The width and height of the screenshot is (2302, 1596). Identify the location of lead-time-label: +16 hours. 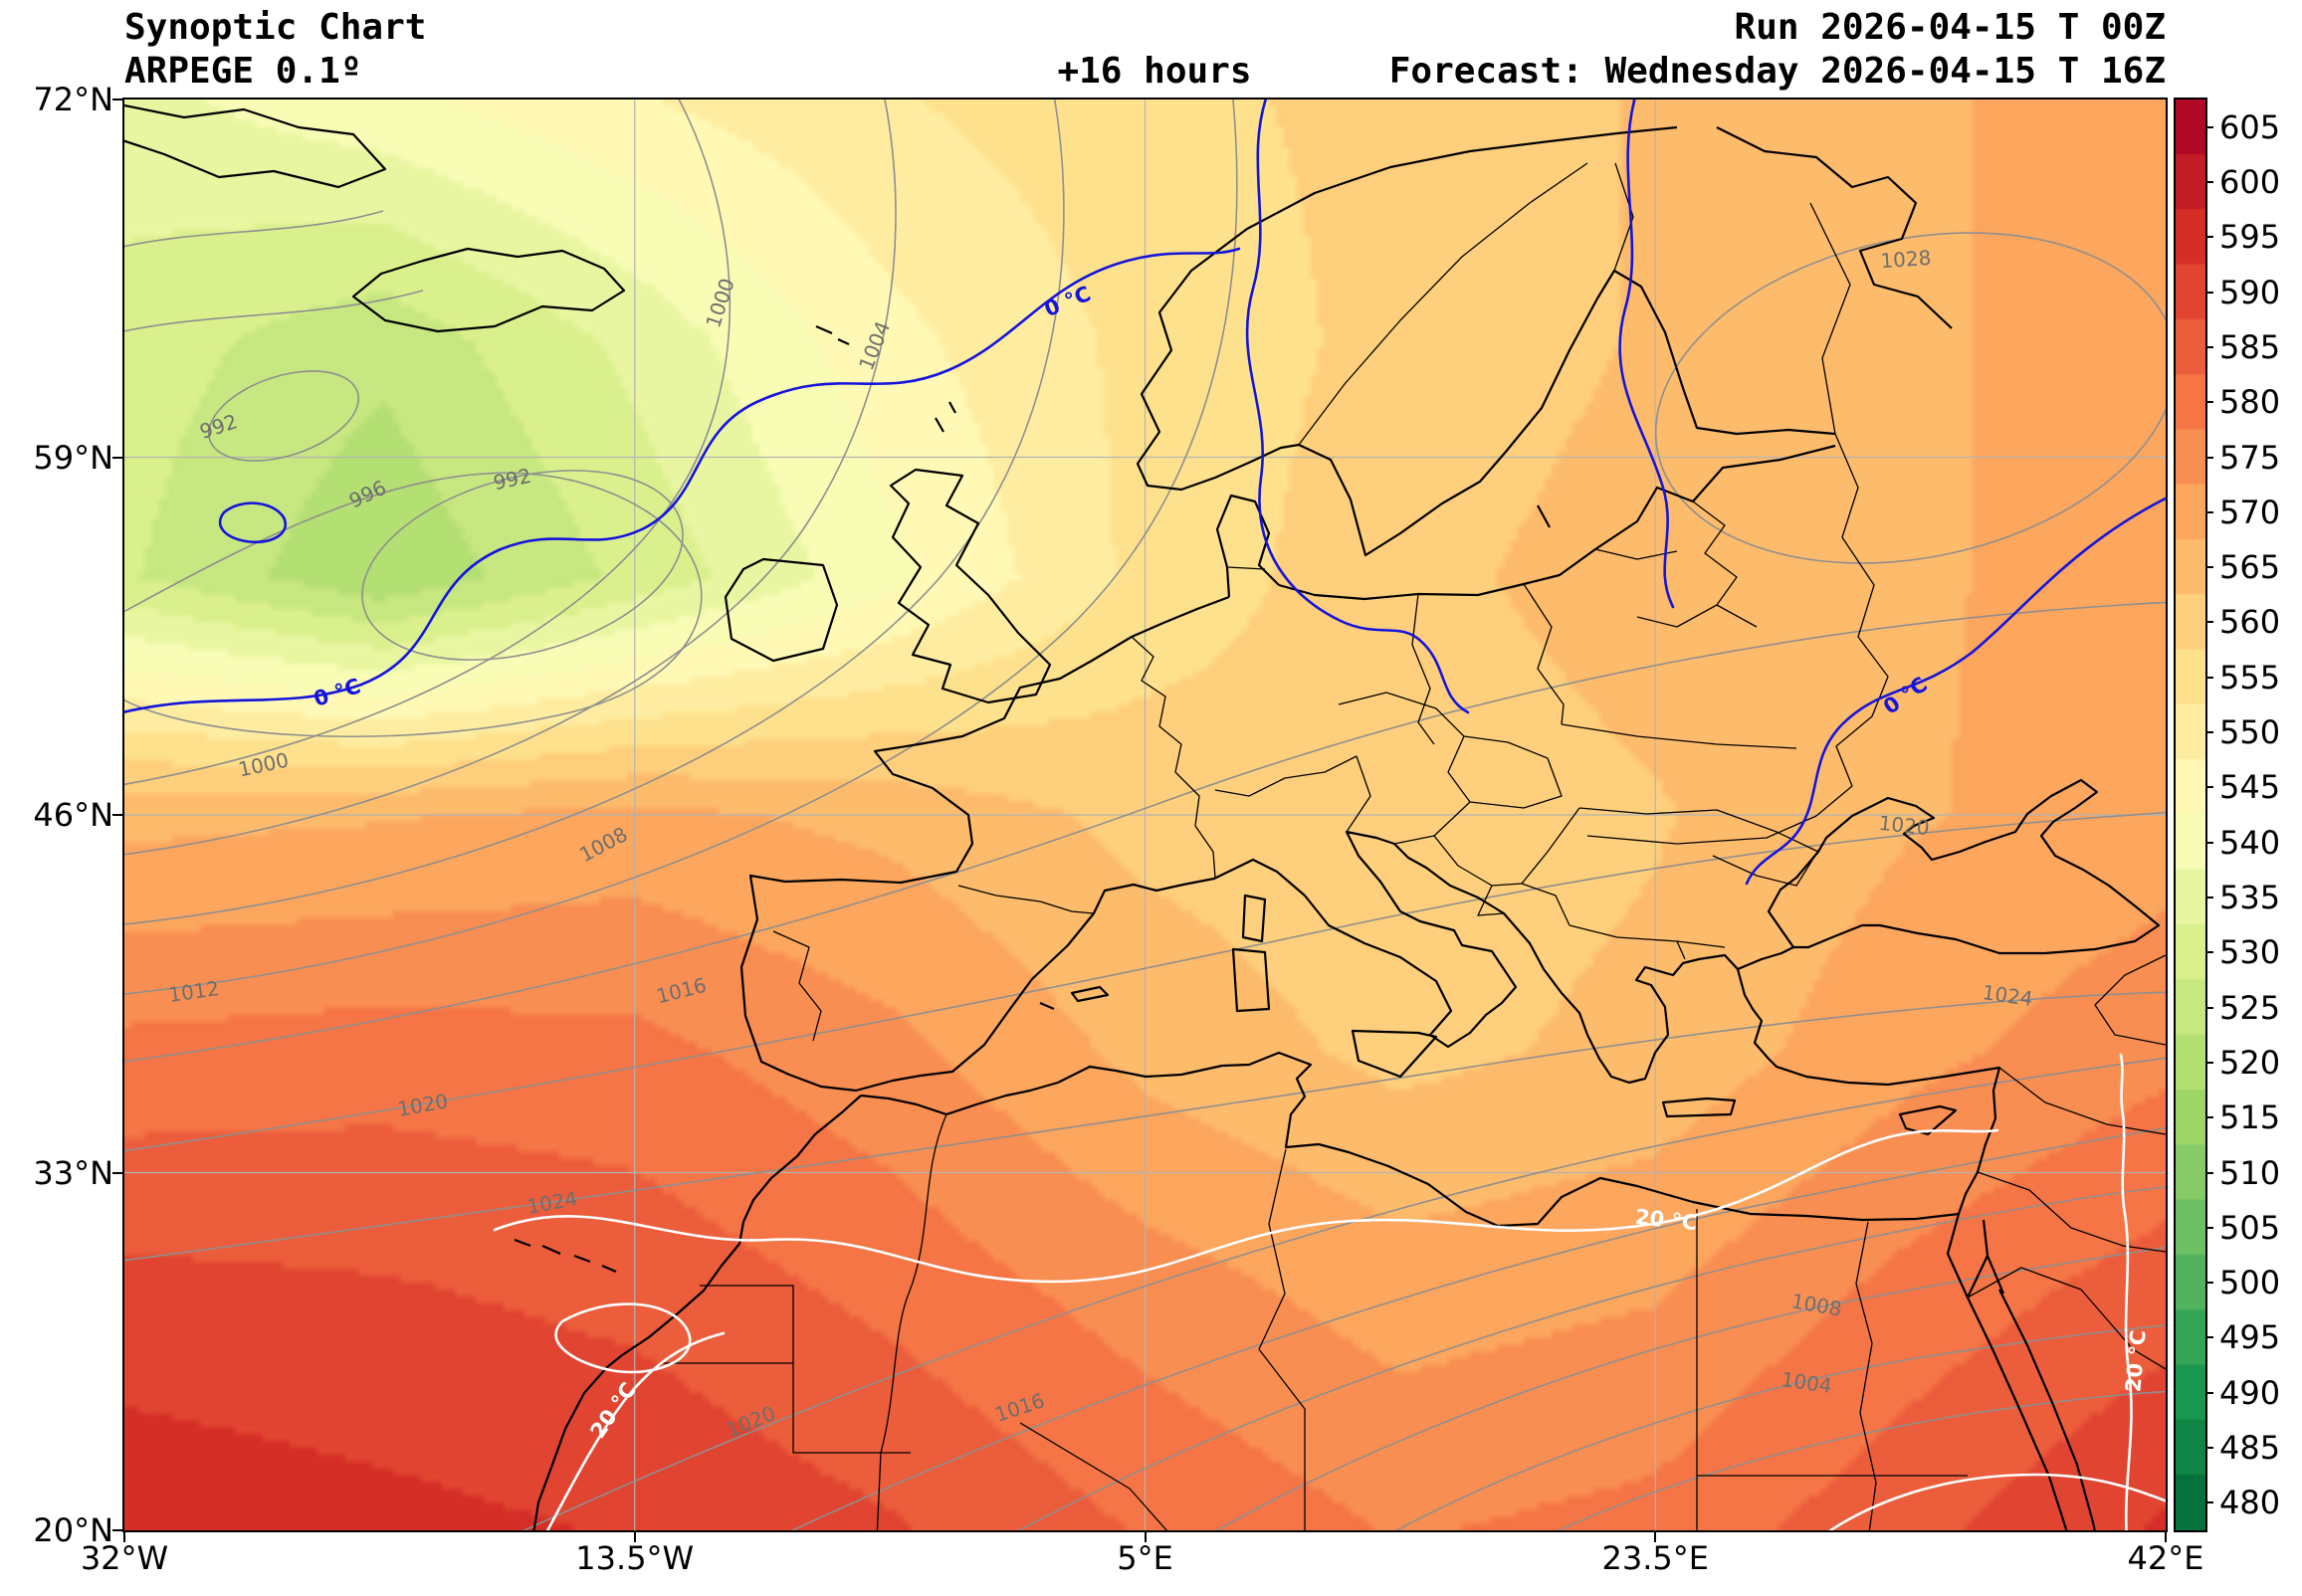
(1154, 72).